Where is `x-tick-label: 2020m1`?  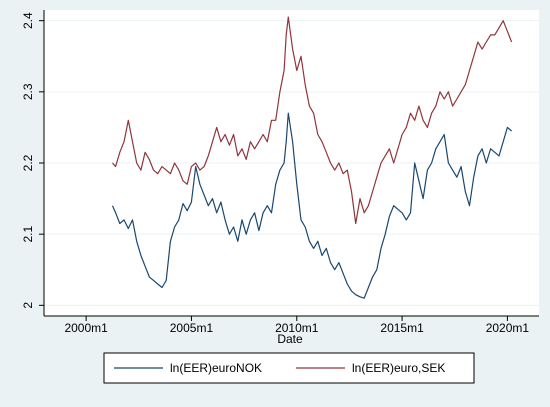 x-tick-label: 2020m1 is located at coordinates (508, 328).